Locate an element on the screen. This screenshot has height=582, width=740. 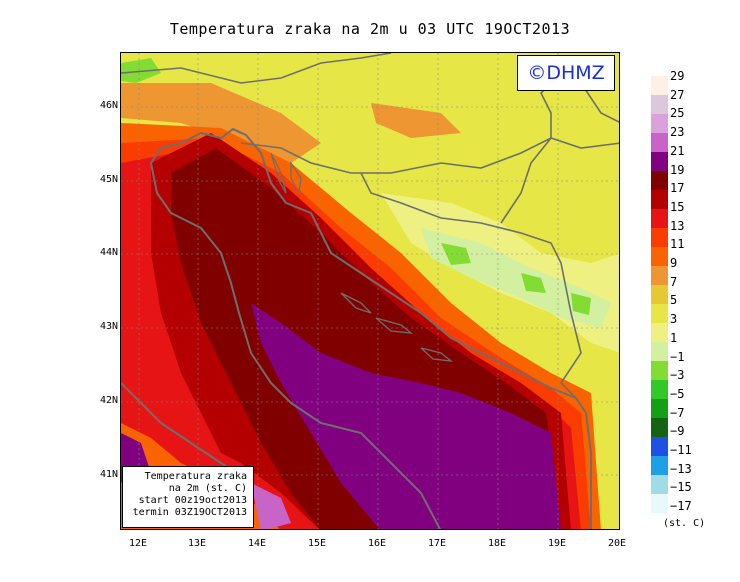
x-tick-17e: 17E is located at coordinates (437, 543).